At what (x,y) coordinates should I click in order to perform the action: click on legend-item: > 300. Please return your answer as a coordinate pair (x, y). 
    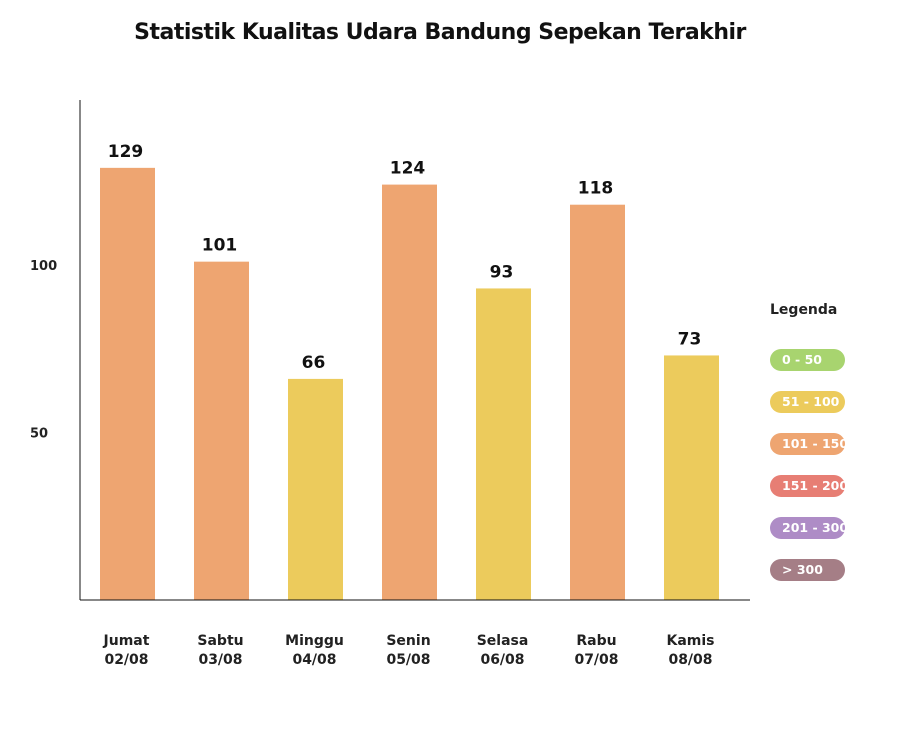
    Looking at the image, I should click on (807, 570).